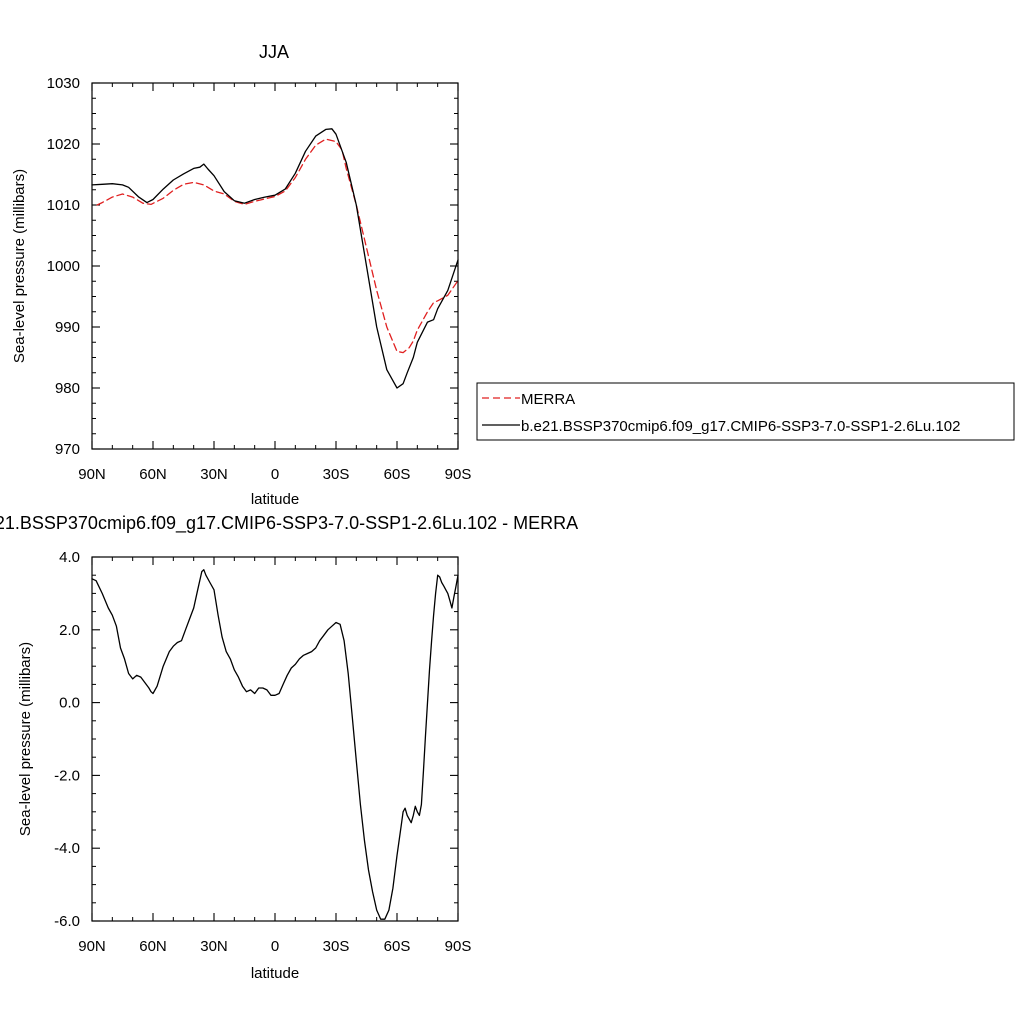 The image size is (1024, 1024). Describe the element at coordinates (67, 388) in the screenshot. I see `top-y-tick-label: 980` at that location.